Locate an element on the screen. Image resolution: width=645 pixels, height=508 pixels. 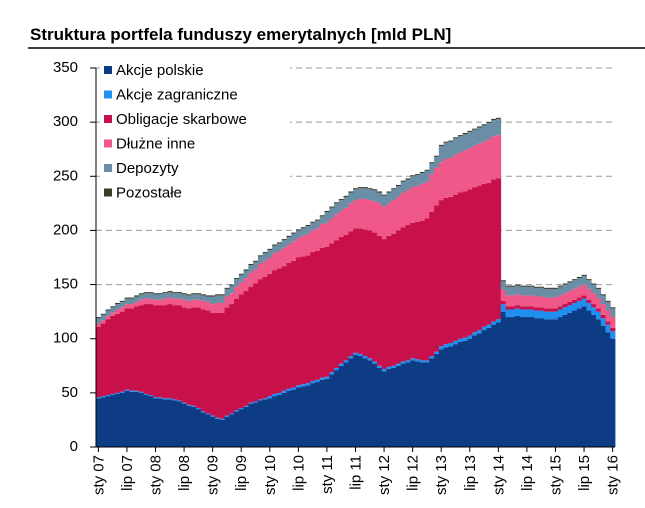
x-tick-label: lip 13 is located at coordinates (470, 473).